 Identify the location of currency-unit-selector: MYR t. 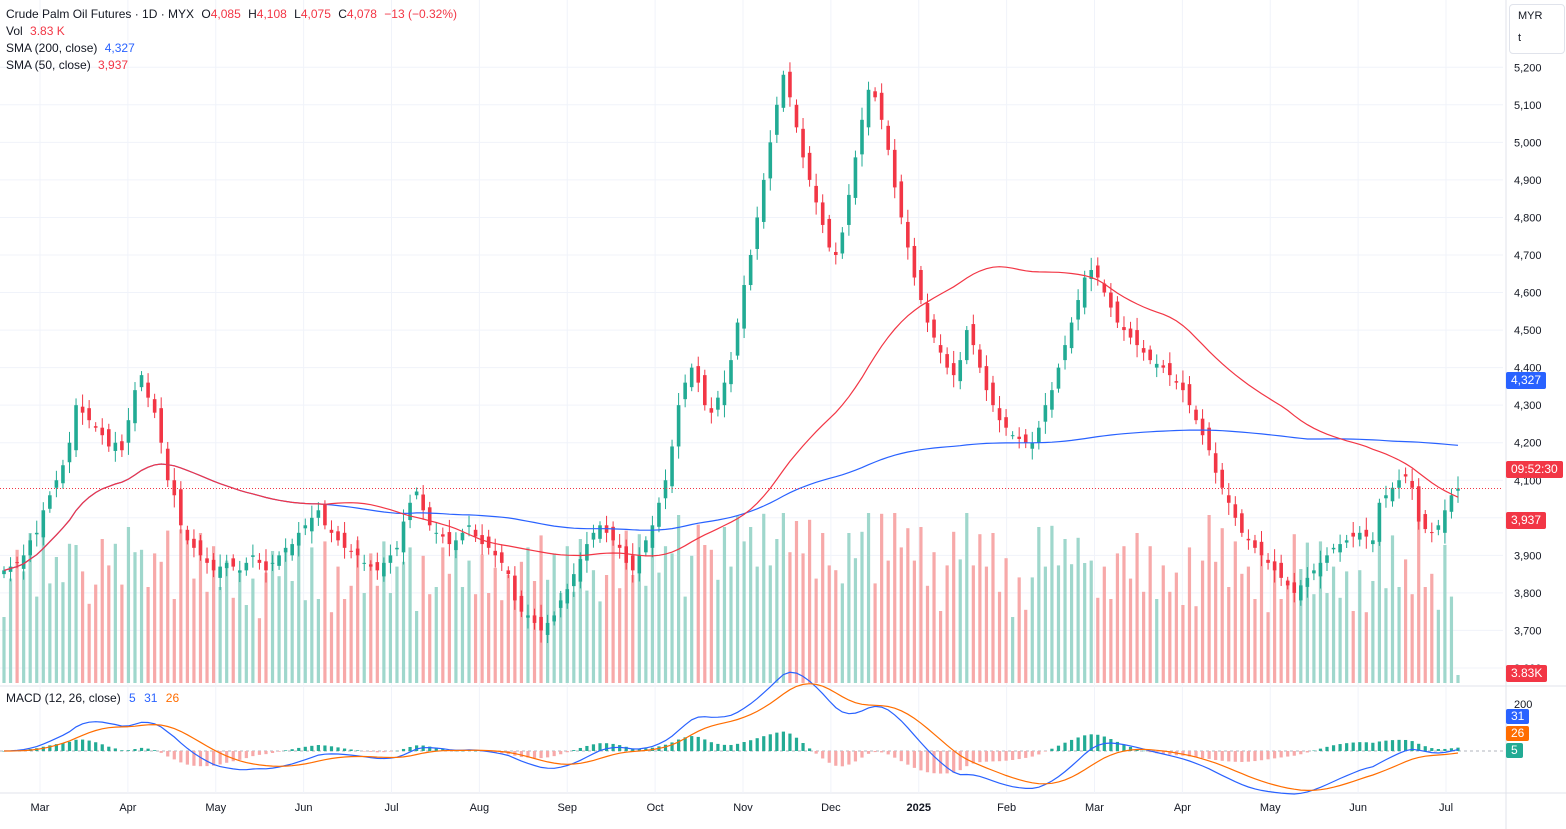
(1537, 29).